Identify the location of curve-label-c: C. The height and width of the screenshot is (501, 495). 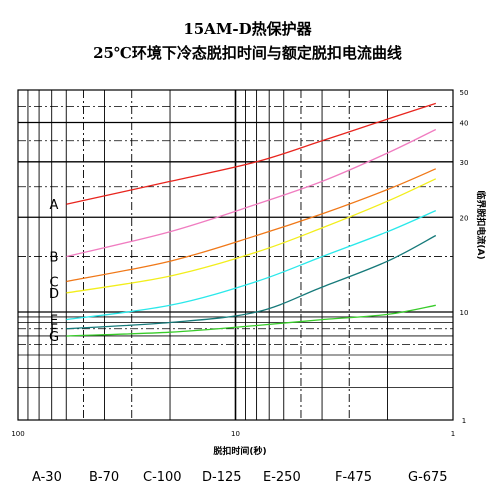
(53, 282).